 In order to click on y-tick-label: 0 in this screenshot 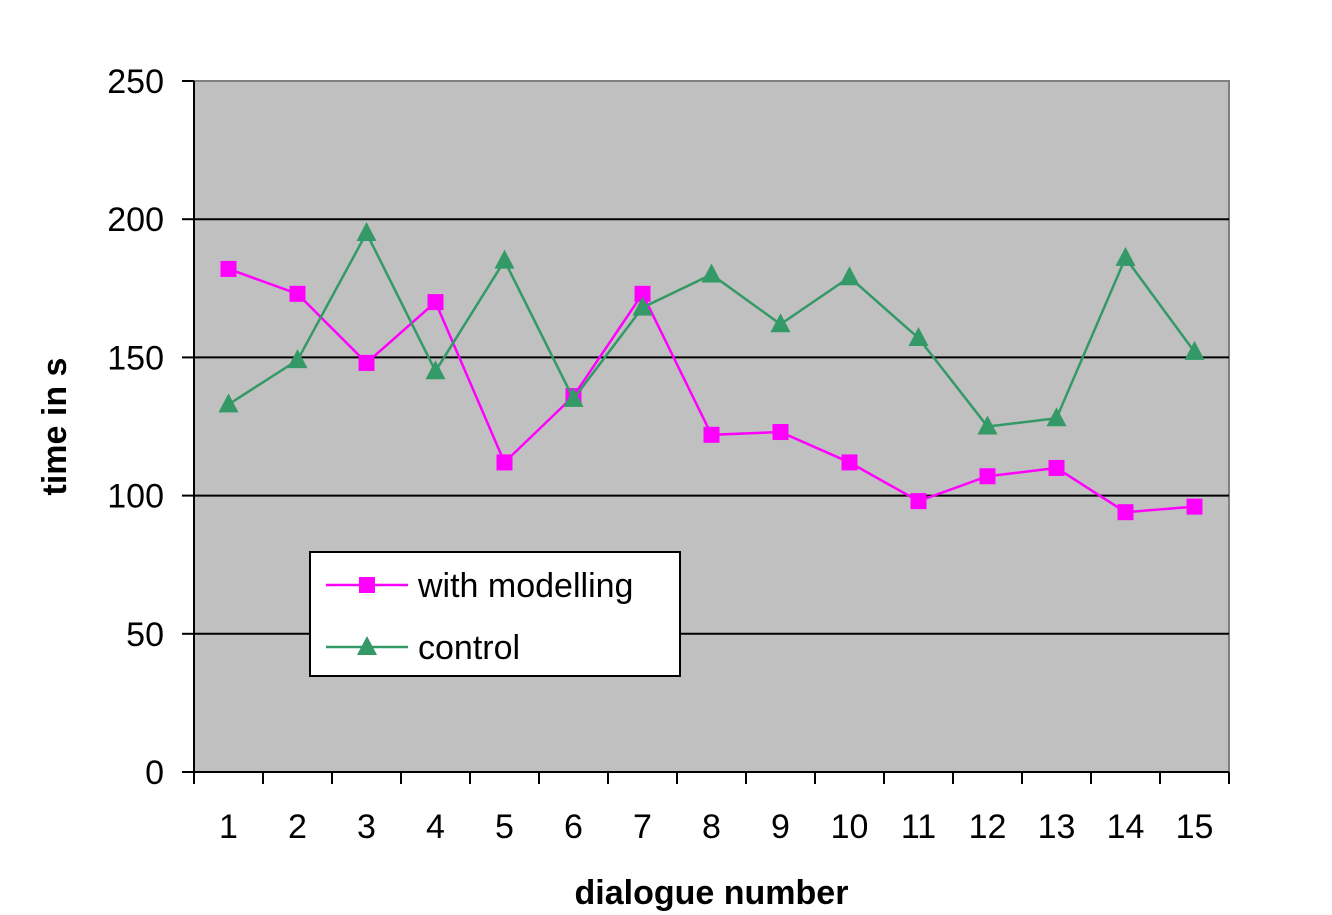, I will do `click(154, 773)`.